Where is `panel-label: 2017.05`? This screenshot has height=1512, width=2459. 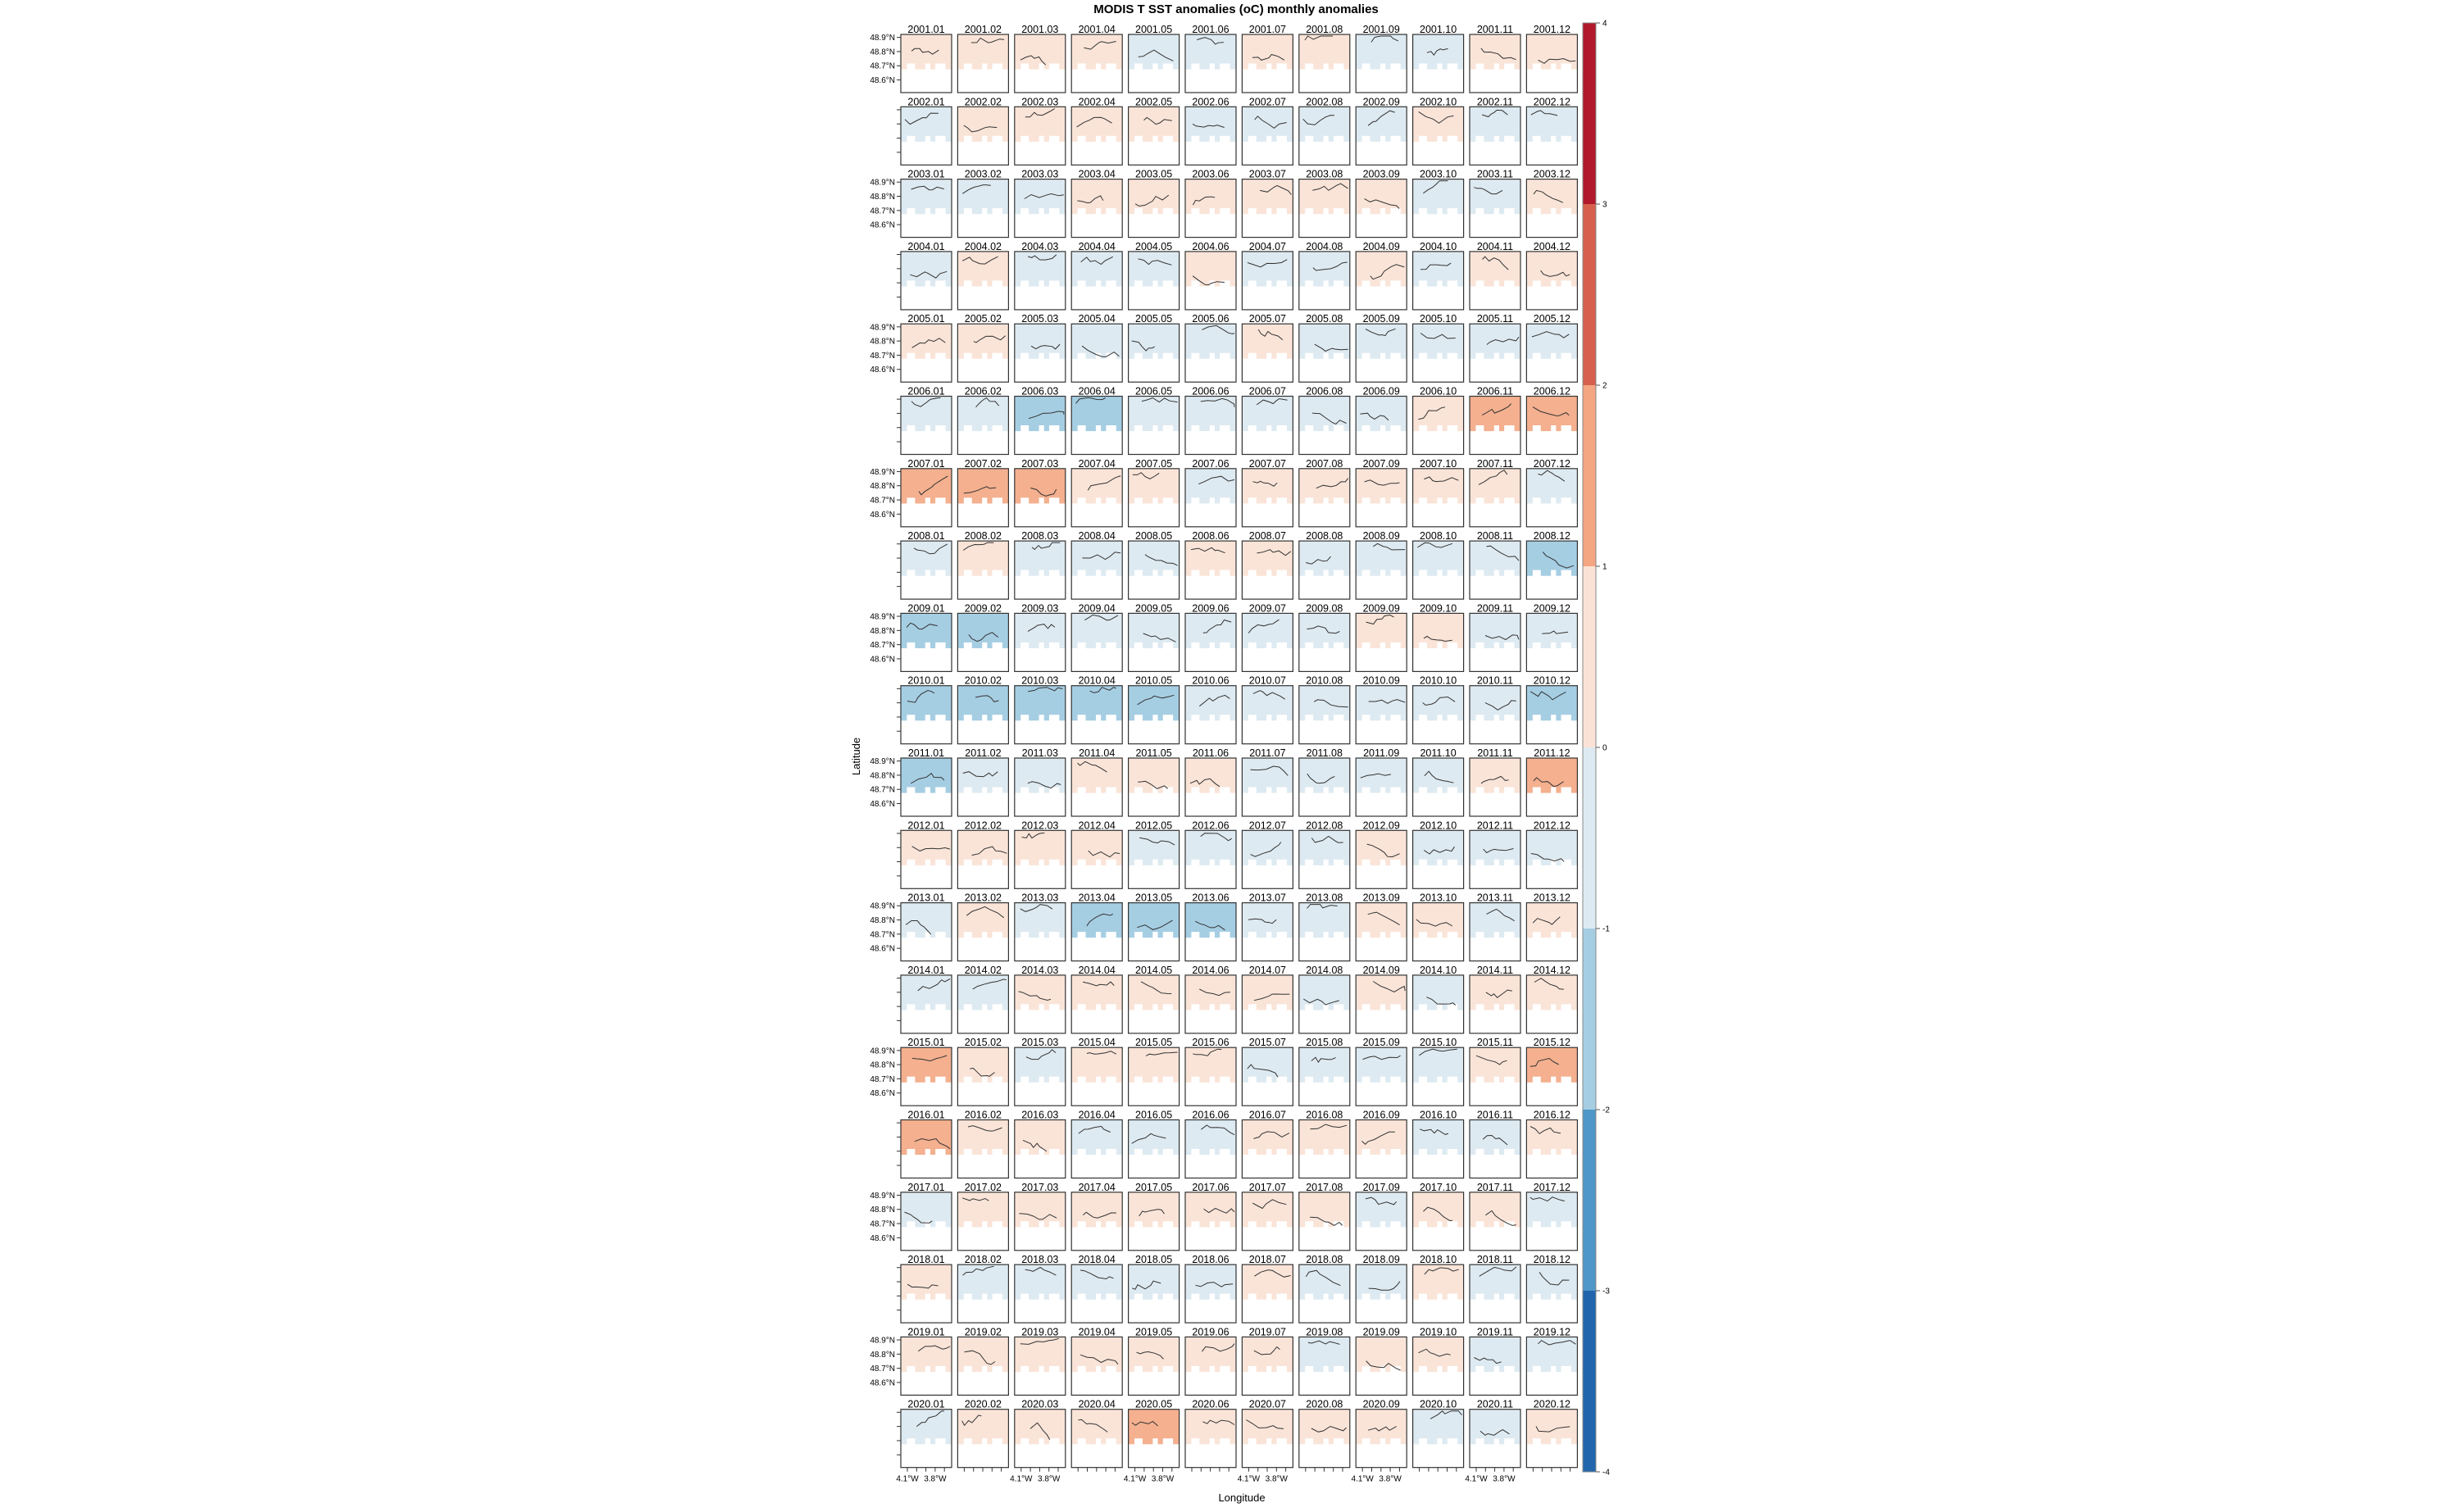
panel-label: 2017.05 is located at coordinates (1153, 1187).